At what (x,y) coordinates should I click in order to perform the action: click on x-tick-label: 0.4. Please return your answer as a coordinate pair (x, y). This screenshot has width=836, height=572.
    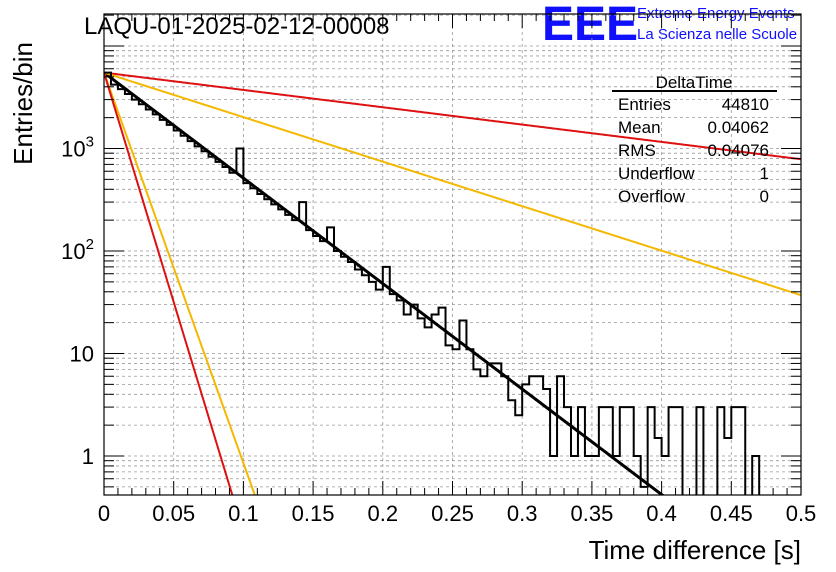
    Looking at the image, I should click on (661, 513).